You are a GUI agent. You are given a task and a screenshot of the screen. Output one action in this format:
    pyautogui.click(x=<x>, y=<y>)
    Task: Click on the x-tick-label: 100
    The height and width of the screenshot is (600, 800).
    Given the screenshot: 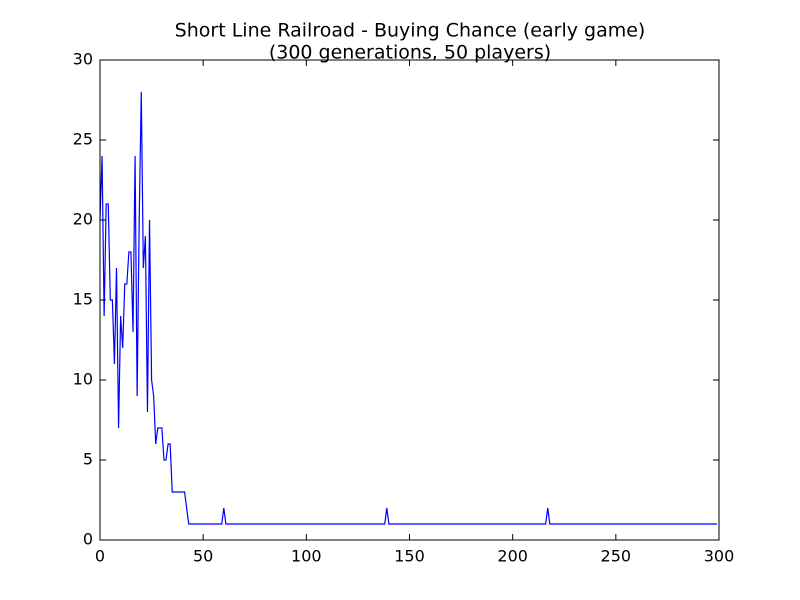 What is the action you would take?
    pyautogui.click(x=306, y=556)
    